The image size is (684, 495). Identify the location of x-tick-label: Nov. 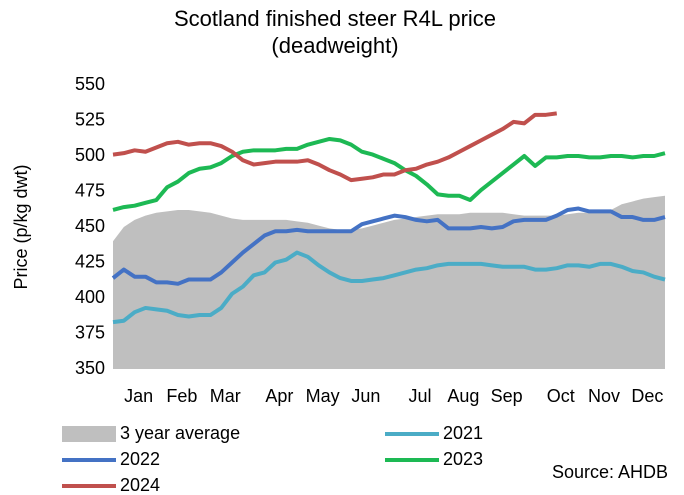
(604, 396).